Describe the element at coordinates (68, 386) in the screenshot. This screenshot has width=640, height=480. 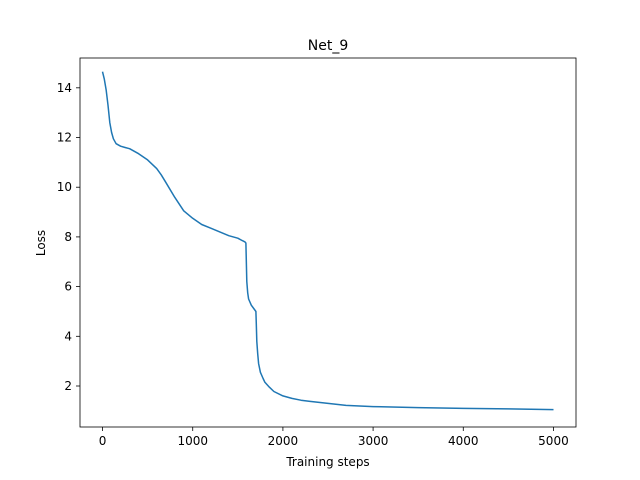
I see `y-tick-label: 2` at that location.